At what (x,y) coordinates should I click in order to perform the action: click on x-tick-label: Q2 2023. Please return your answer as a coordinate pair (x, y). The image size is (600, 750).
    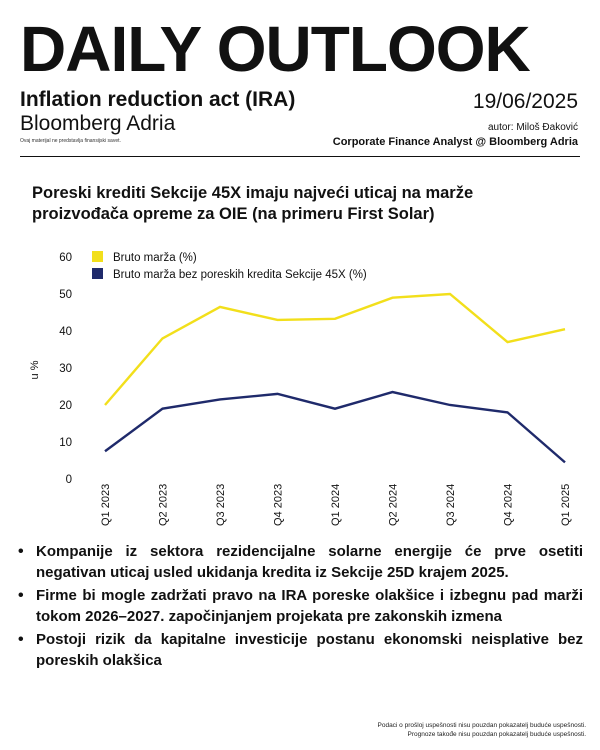
    Looking at the image, I should click on (164, 505).